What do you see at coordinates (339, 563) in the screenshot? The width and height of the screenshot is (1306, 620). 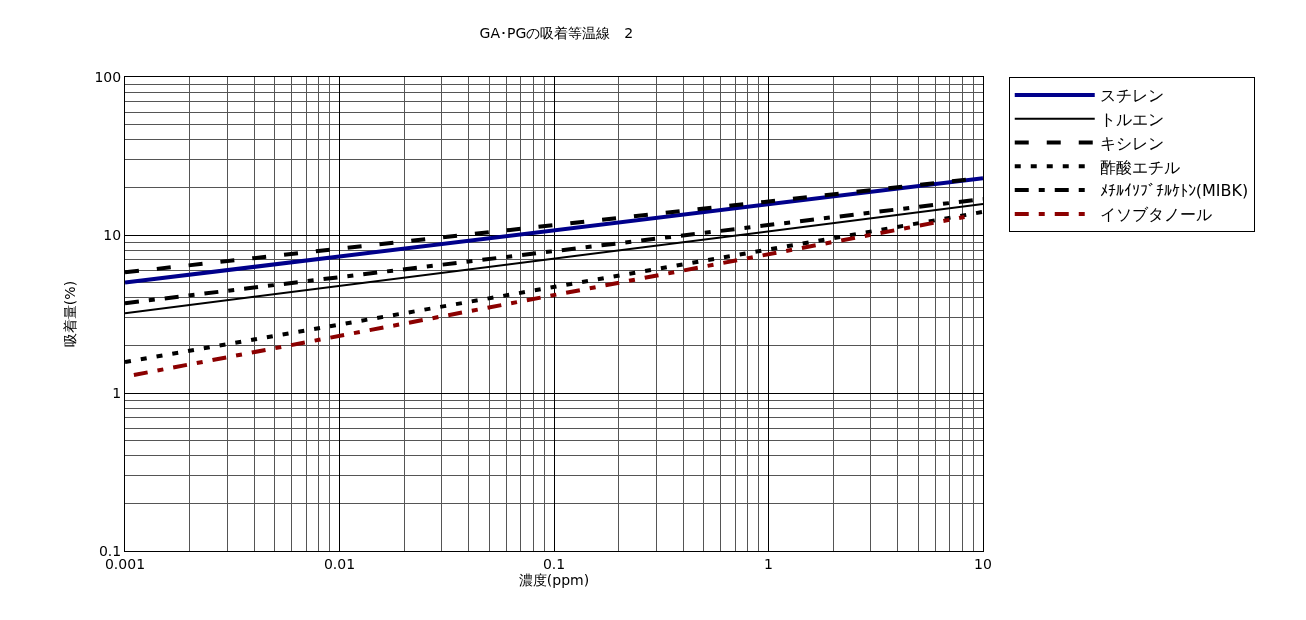 I see `x-tick-label: 0.01` at bounding box center [339, 563].